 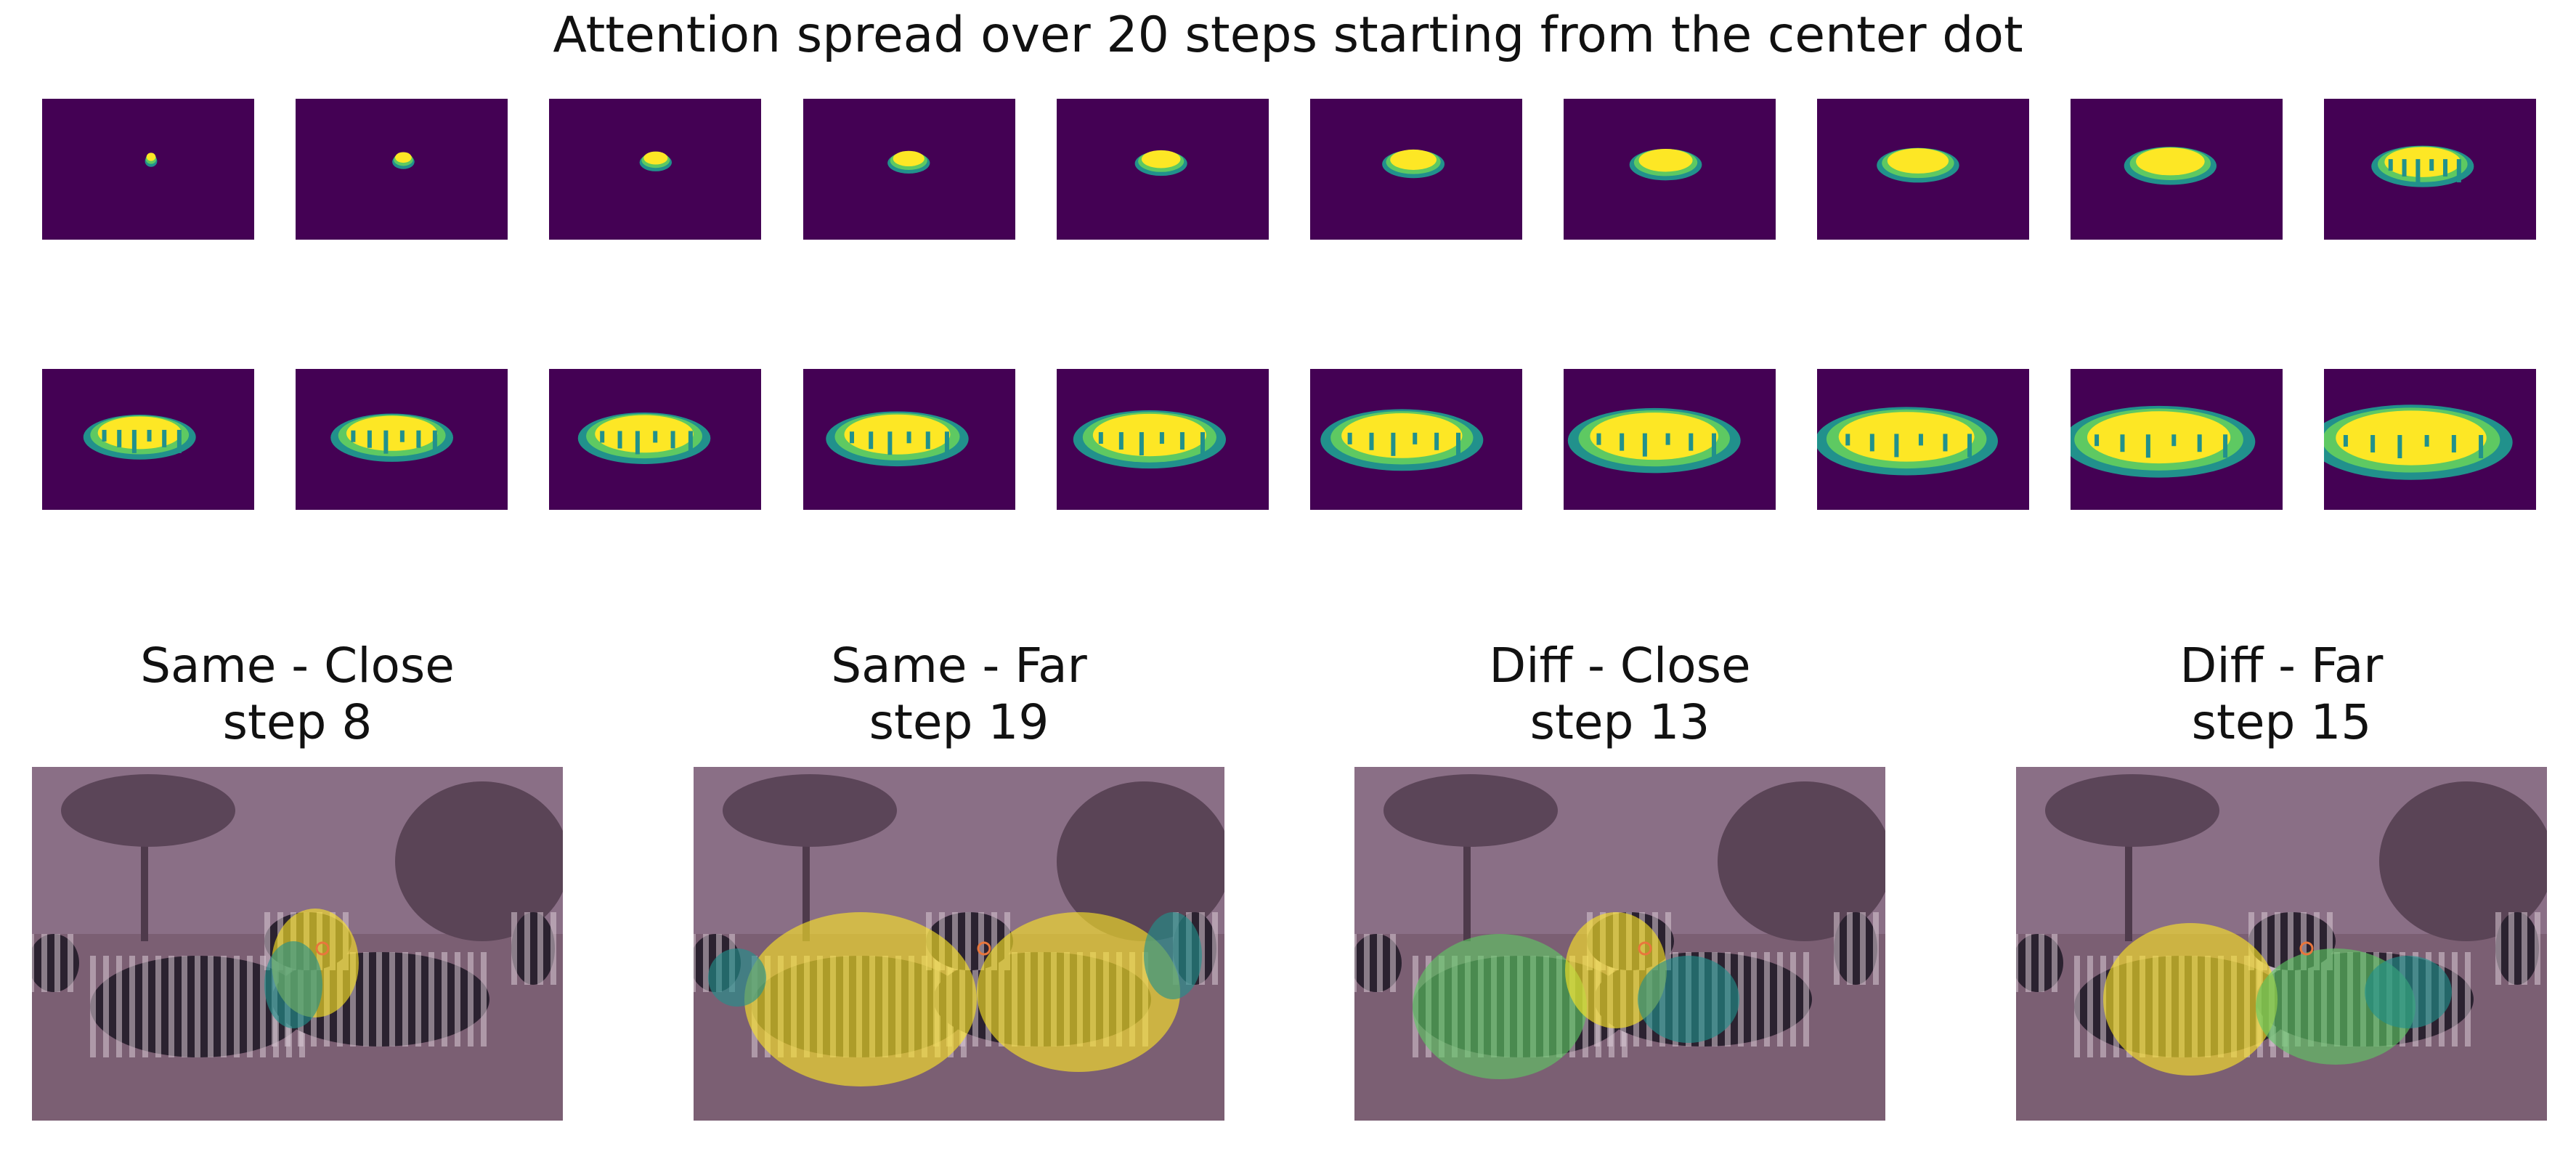 I want to click on panel-label: Diff - Far, so click(x=2281, y=666).